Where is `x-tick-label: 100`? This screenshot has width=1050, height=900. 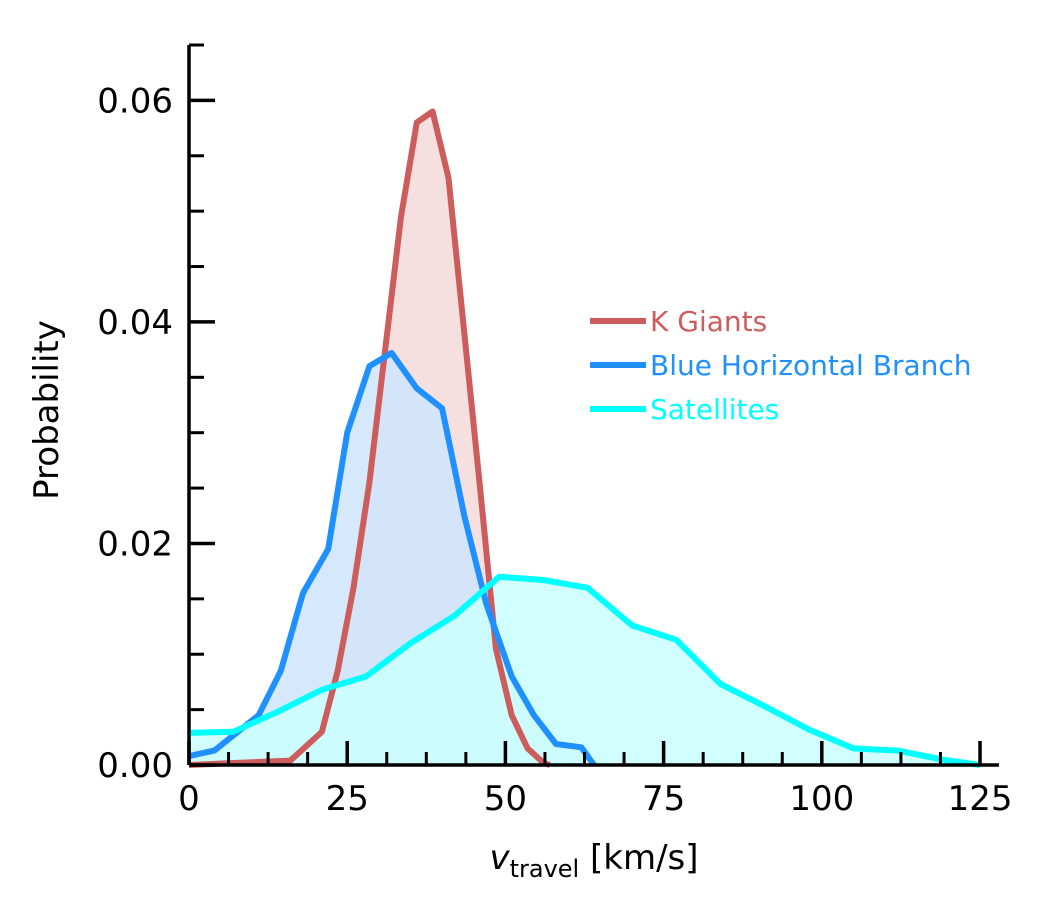
x-tick-label: 100 is located at coordinates (821, 799).